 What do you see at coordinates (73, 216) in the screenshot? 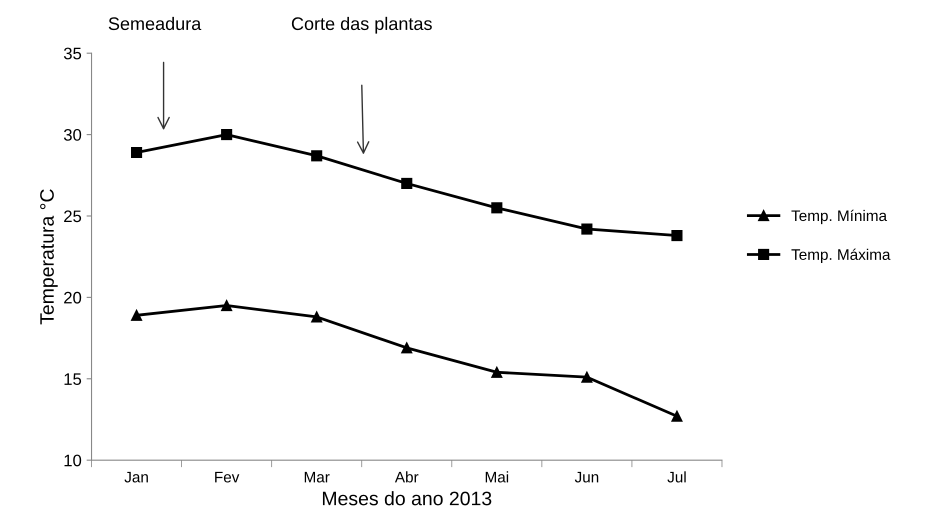
I see `y-tick-label: 25` at bounding box center [73, 216].